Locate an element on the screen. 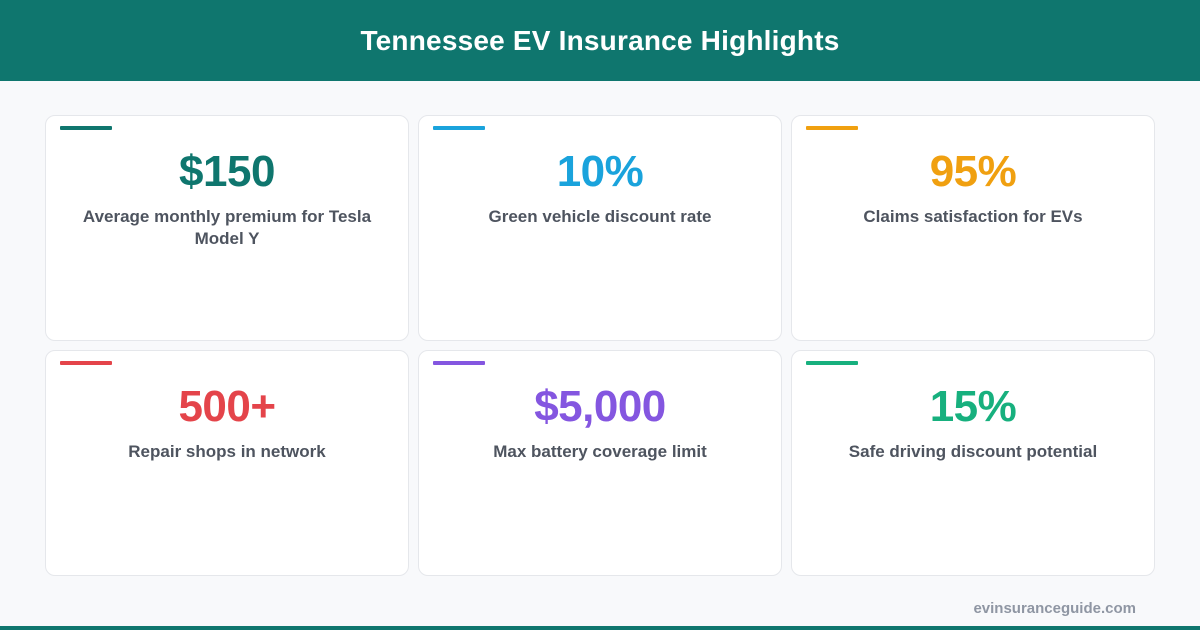 The width and height of the screenshot is (1200, 630). stat-card-green-discount: 10% Green vehicle discount rate is located at coordinates (600, 228).